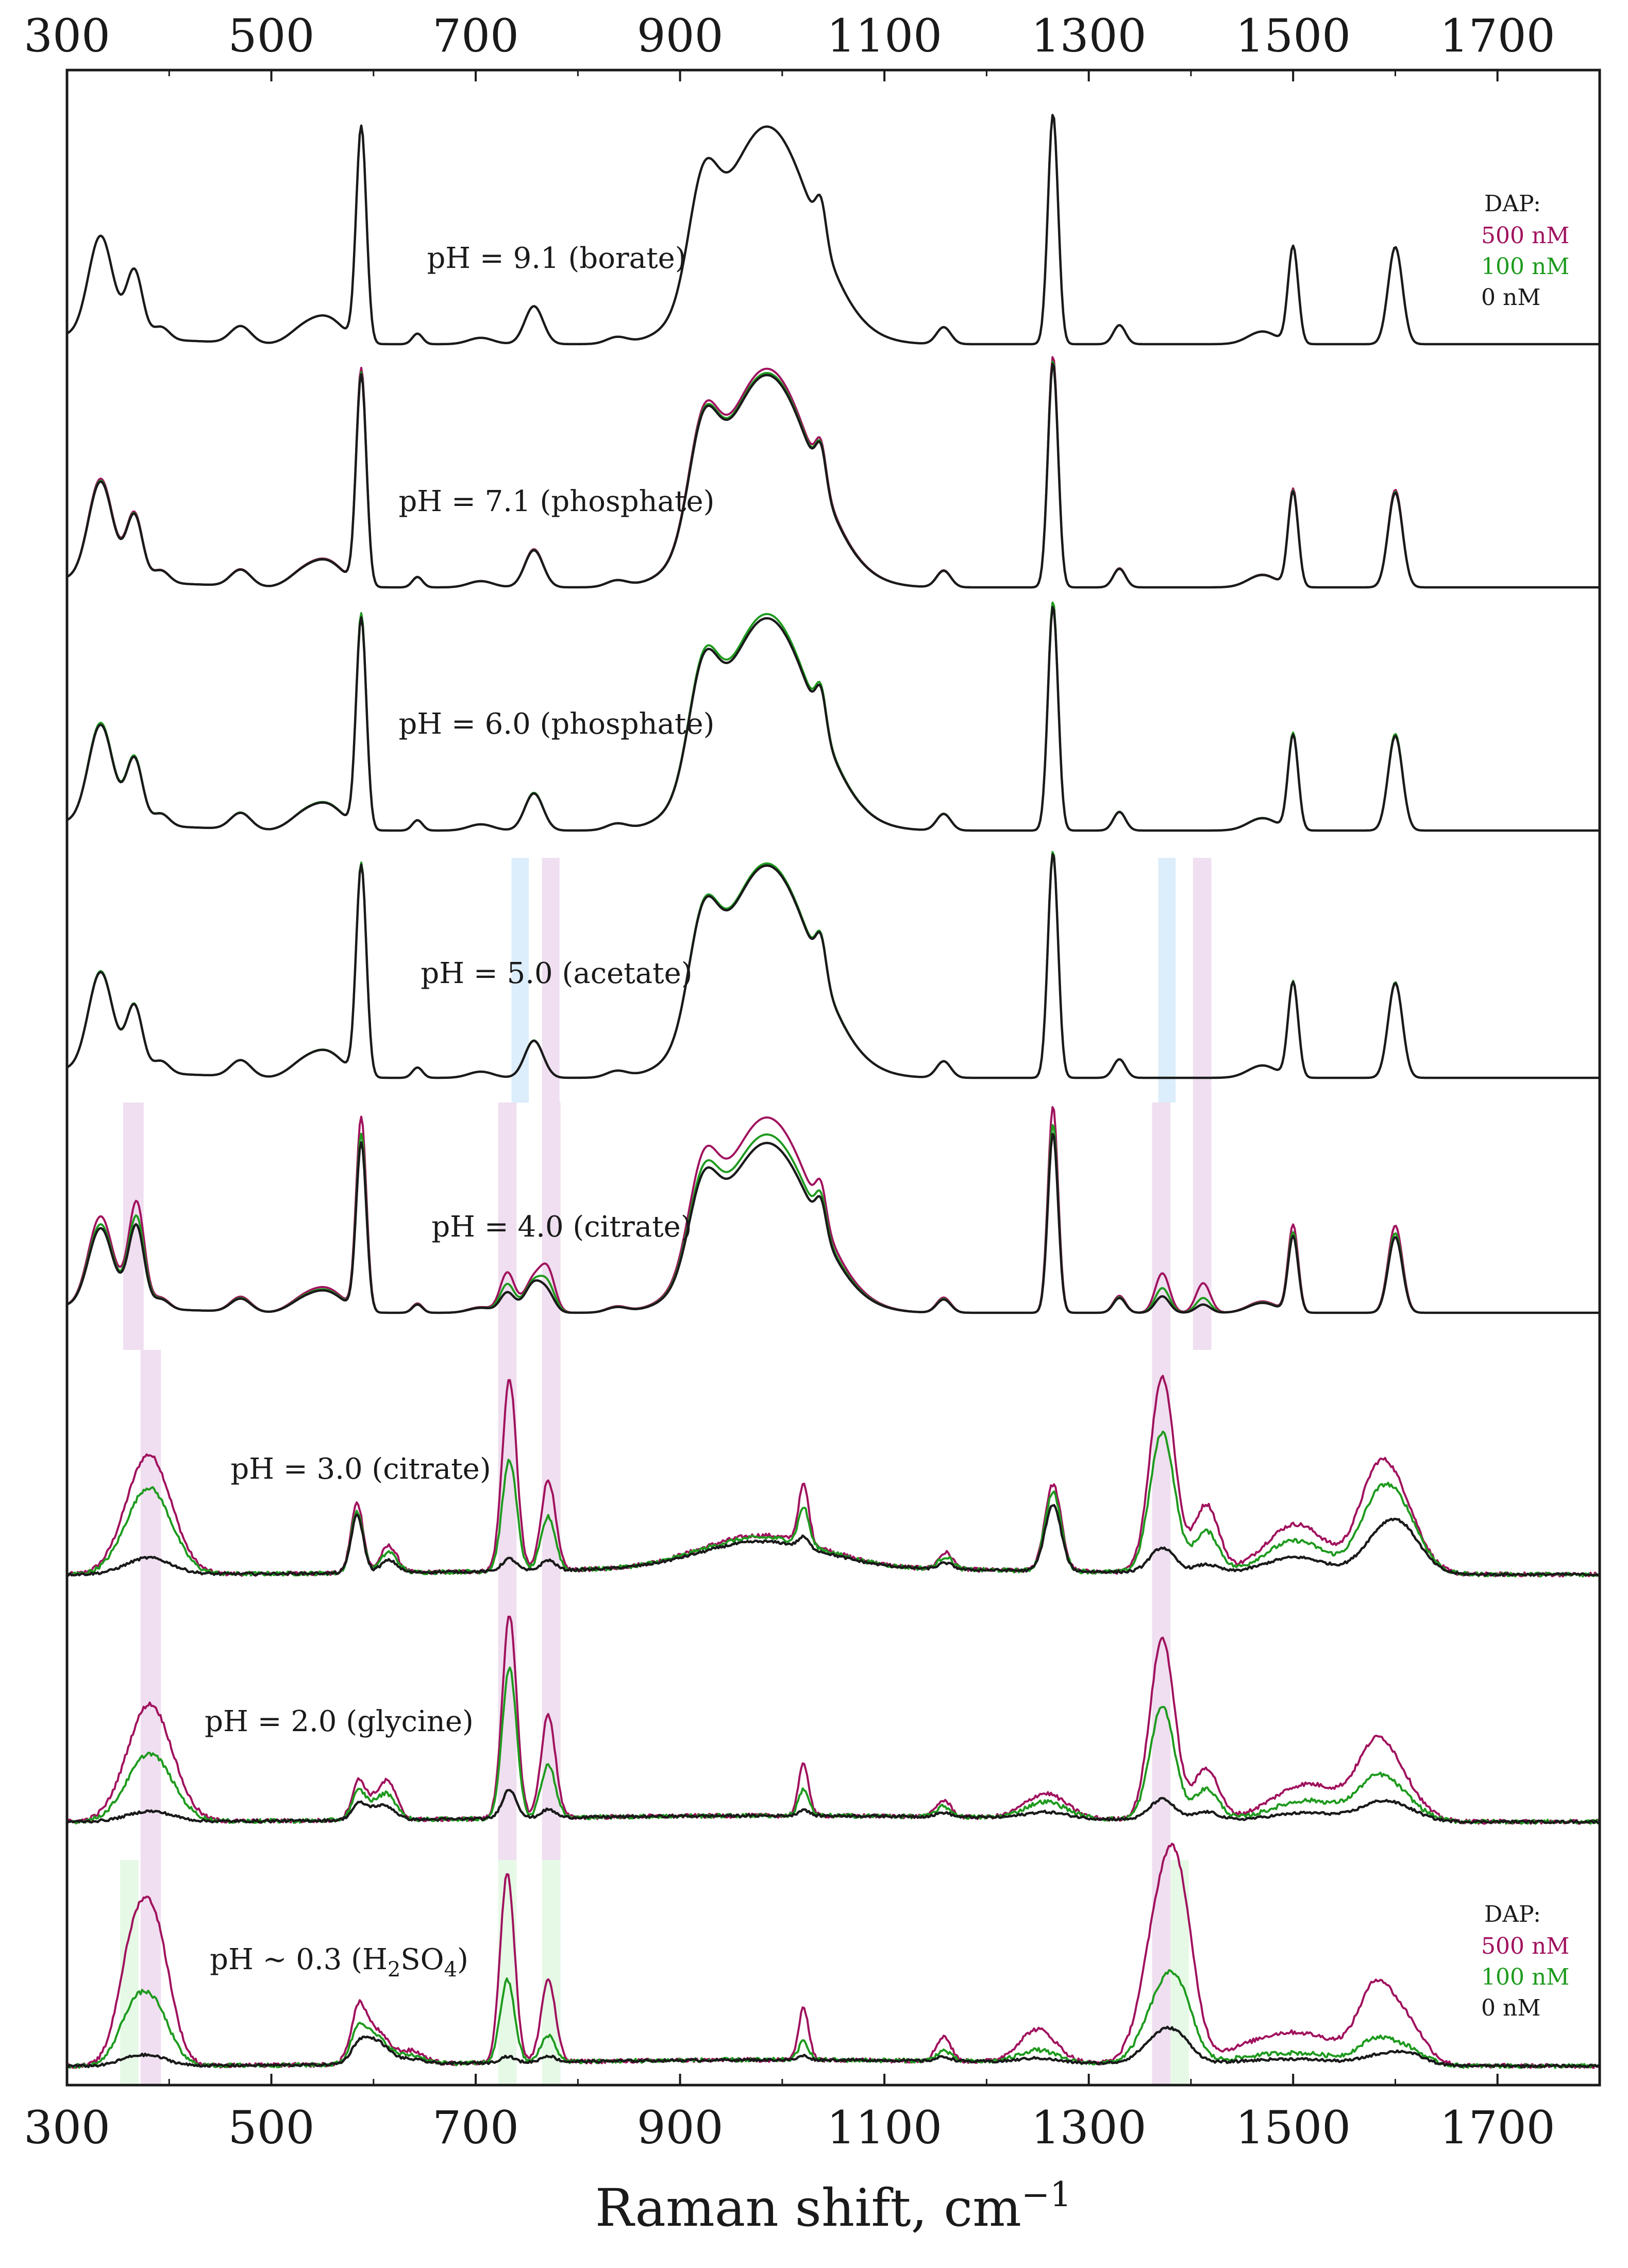 This screenshot has height=2268, width=1628. I want to click on panel-label-3: pH = 6.0 (phosphate), so click(556, 724).